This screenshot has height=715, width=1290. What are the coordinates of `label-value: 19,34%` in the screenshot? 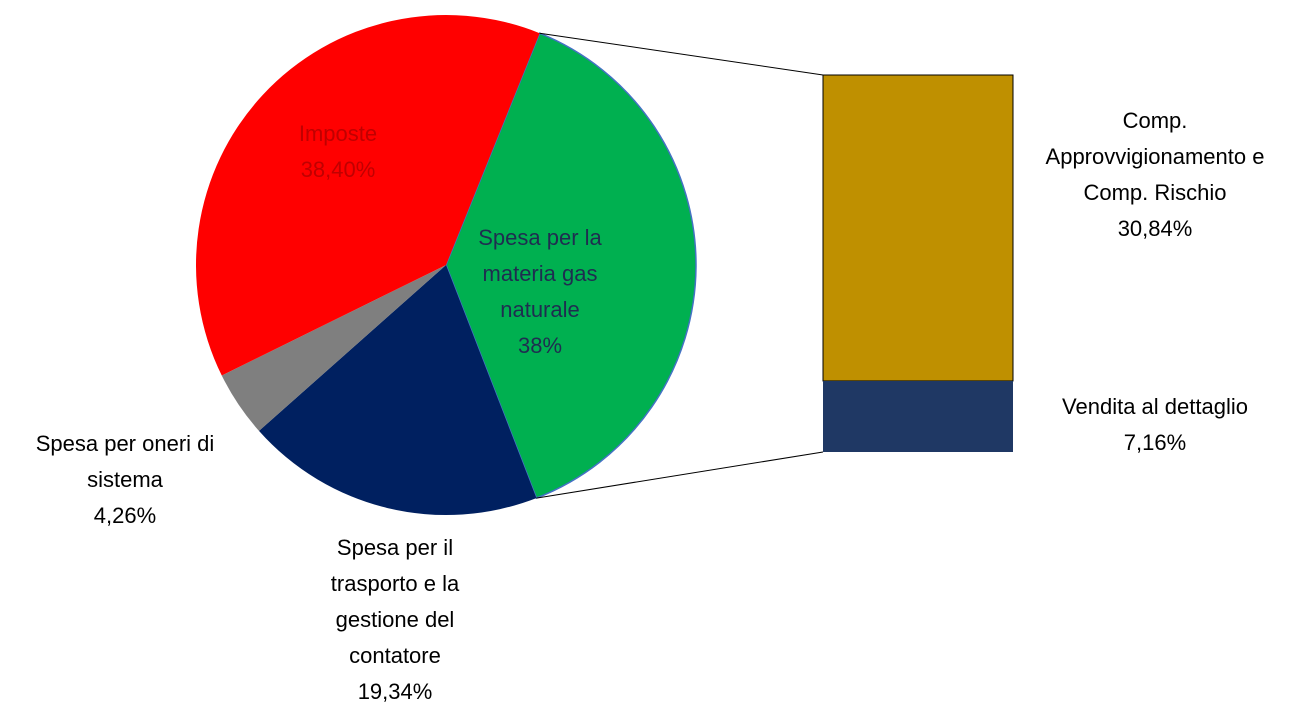 It's located at (395, 691).